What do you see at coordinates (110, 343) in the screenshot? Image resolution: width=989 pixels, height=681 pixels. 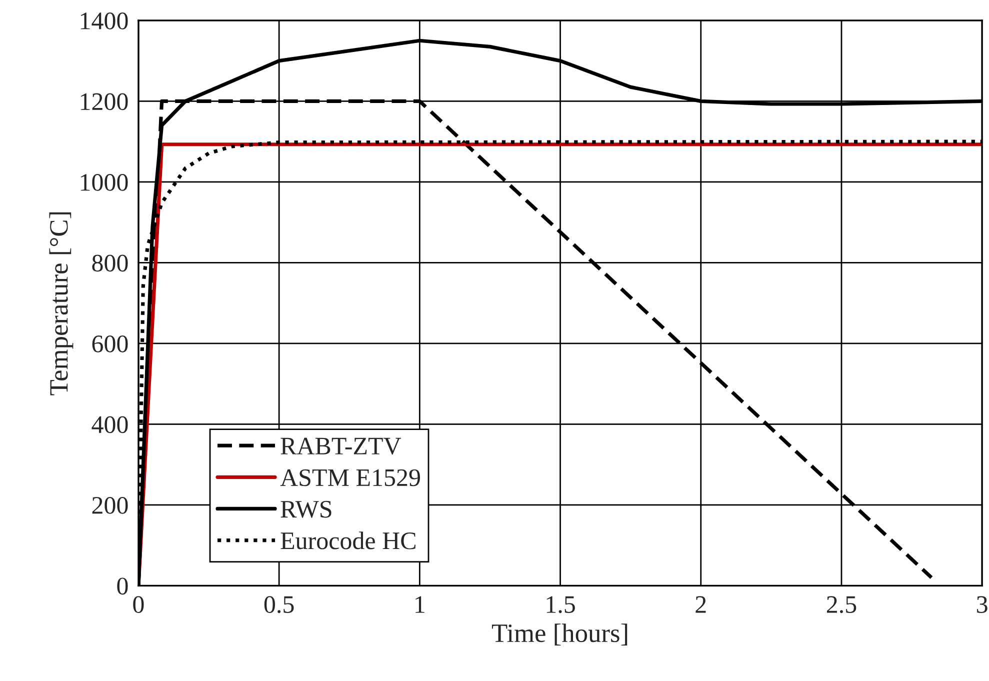 I see `y-tick-label: 600` at bounding box center [110, 343].